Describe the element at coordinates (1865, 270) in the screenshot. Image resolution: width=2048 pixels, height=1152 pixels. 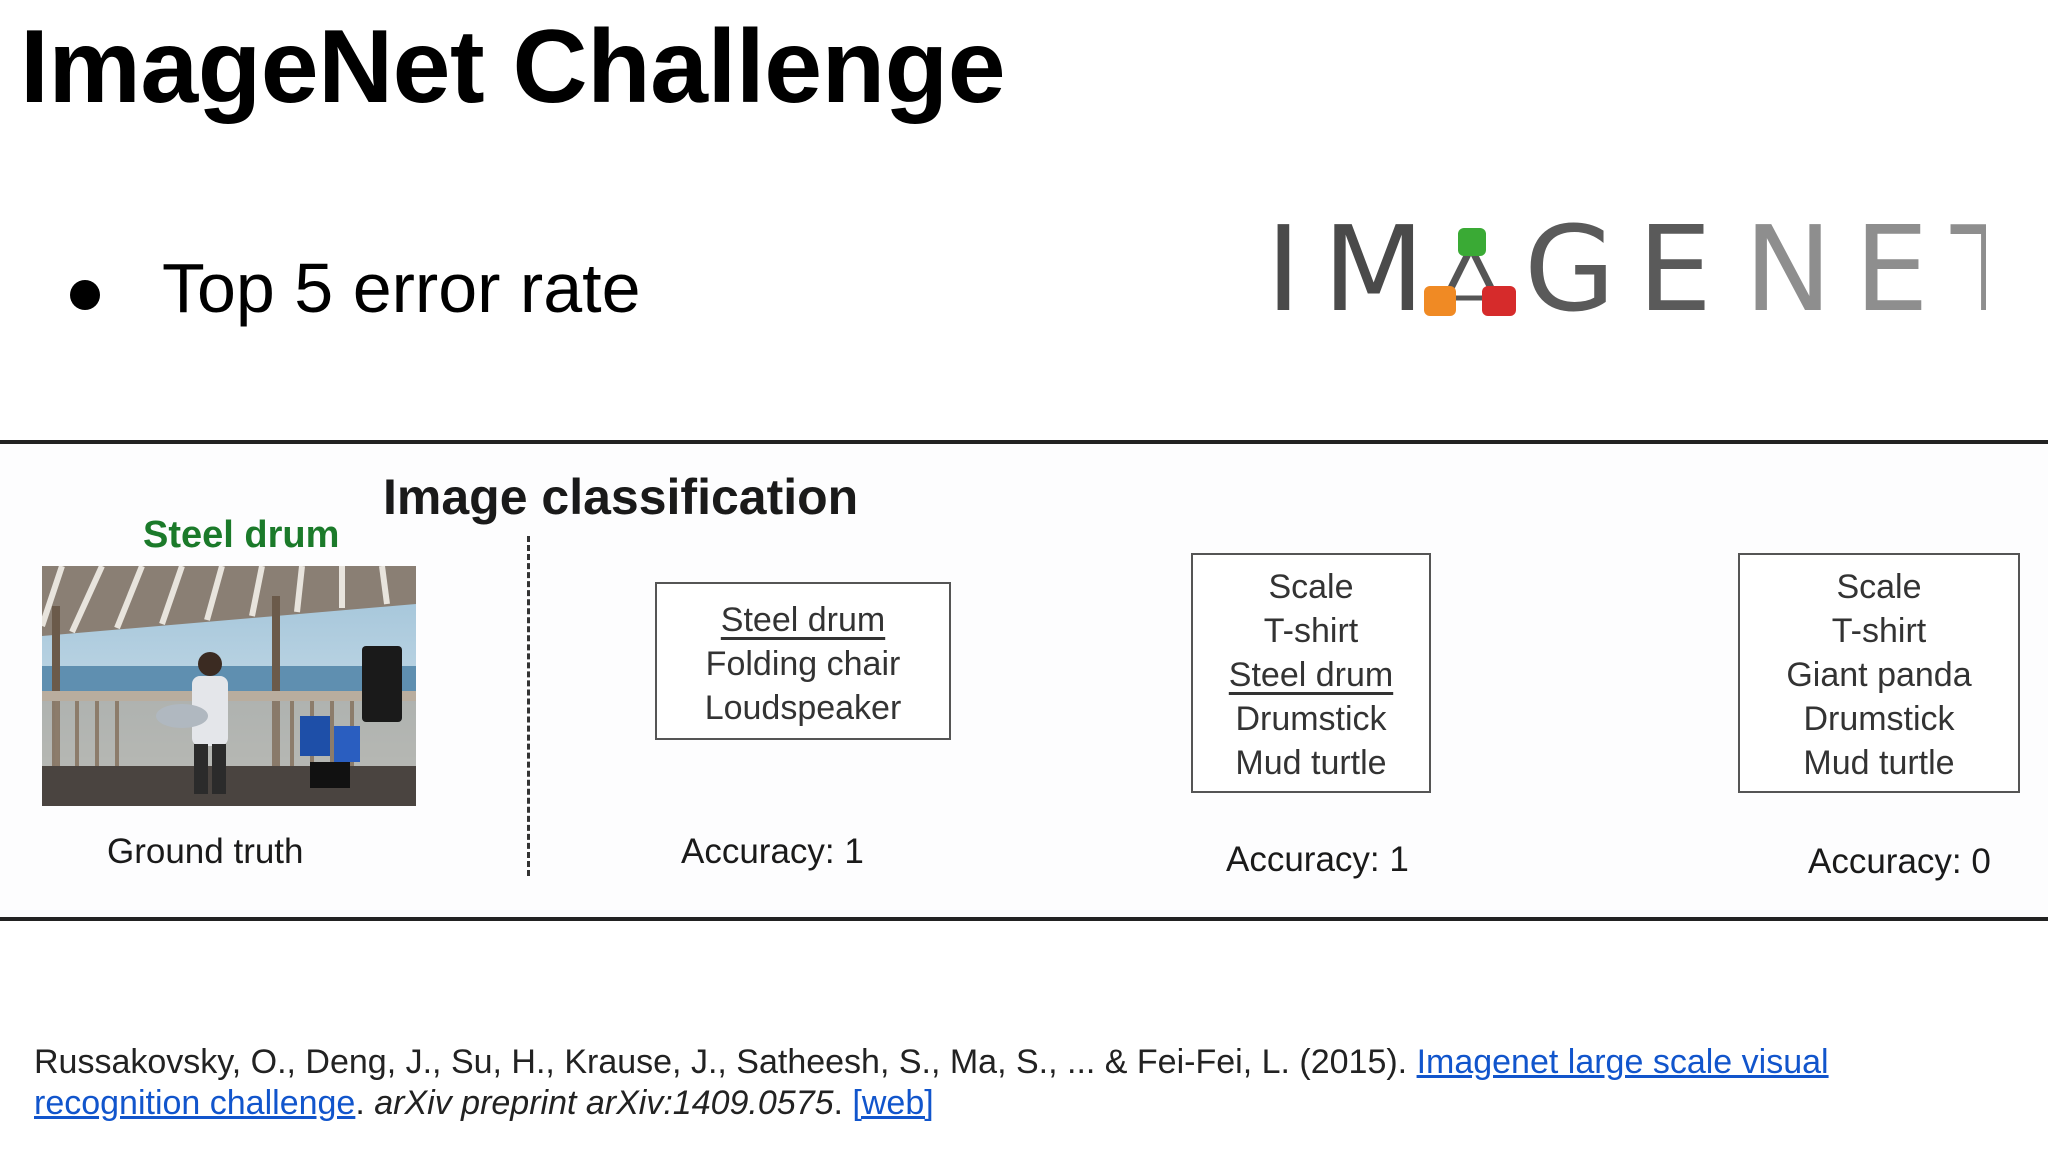
I see `logo-text-net: NET` at that location.